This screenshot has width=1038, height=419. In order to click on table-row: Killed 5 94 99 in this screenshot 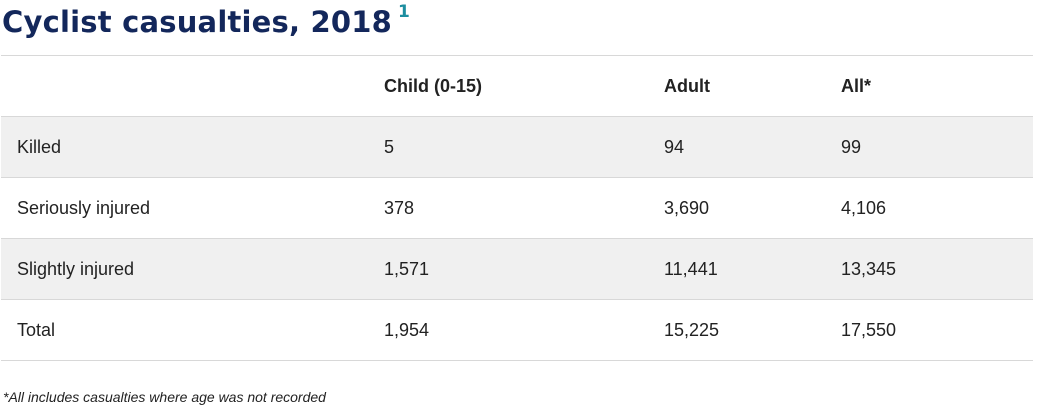, I will do `click(517, 147)`.